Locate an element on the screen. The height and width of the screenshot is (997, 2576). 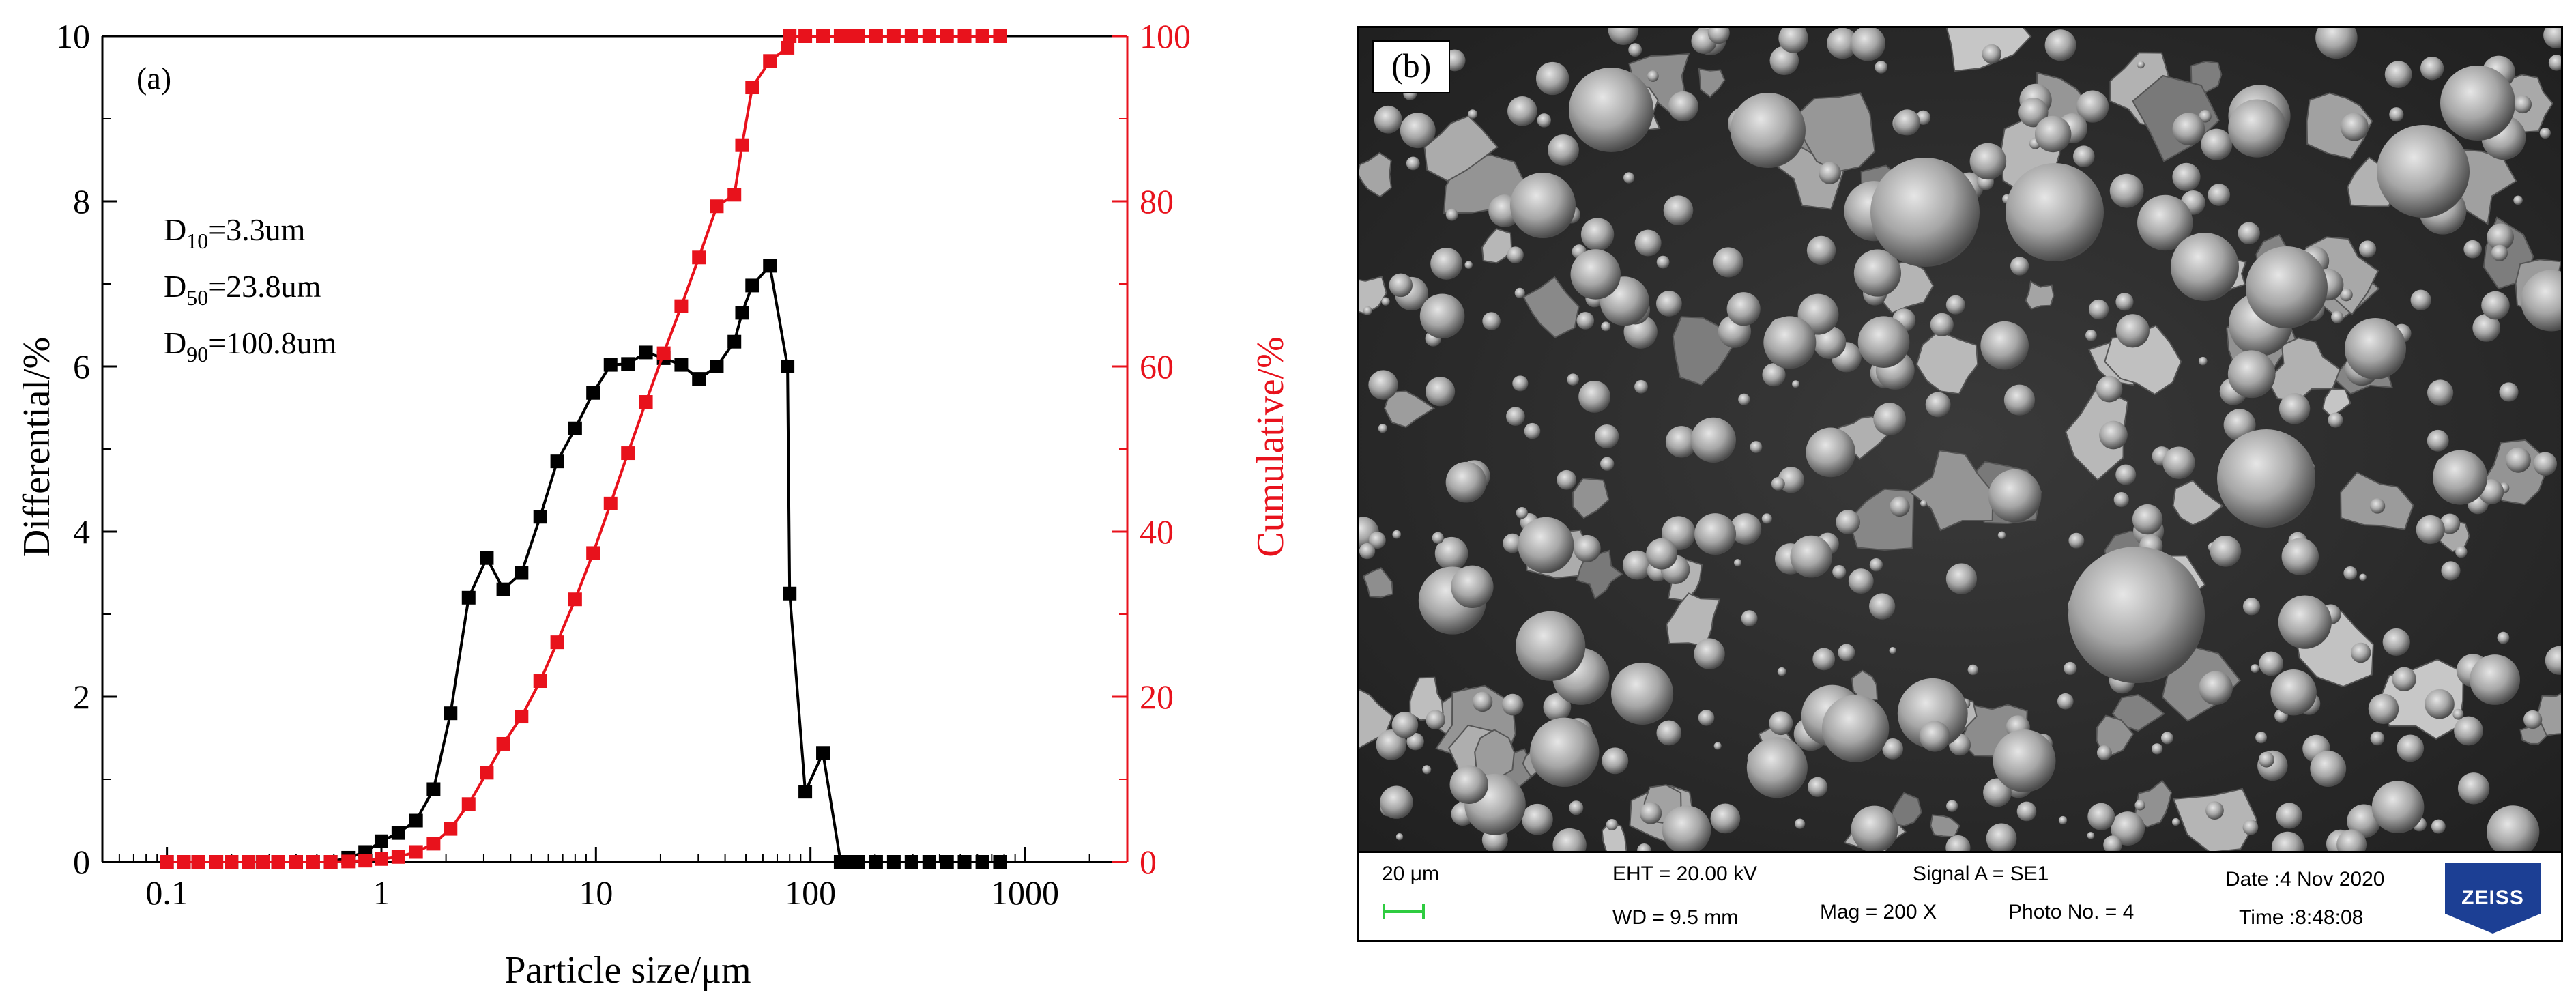
y-left-tick-label: 10 is located at coordinates (73, 36).